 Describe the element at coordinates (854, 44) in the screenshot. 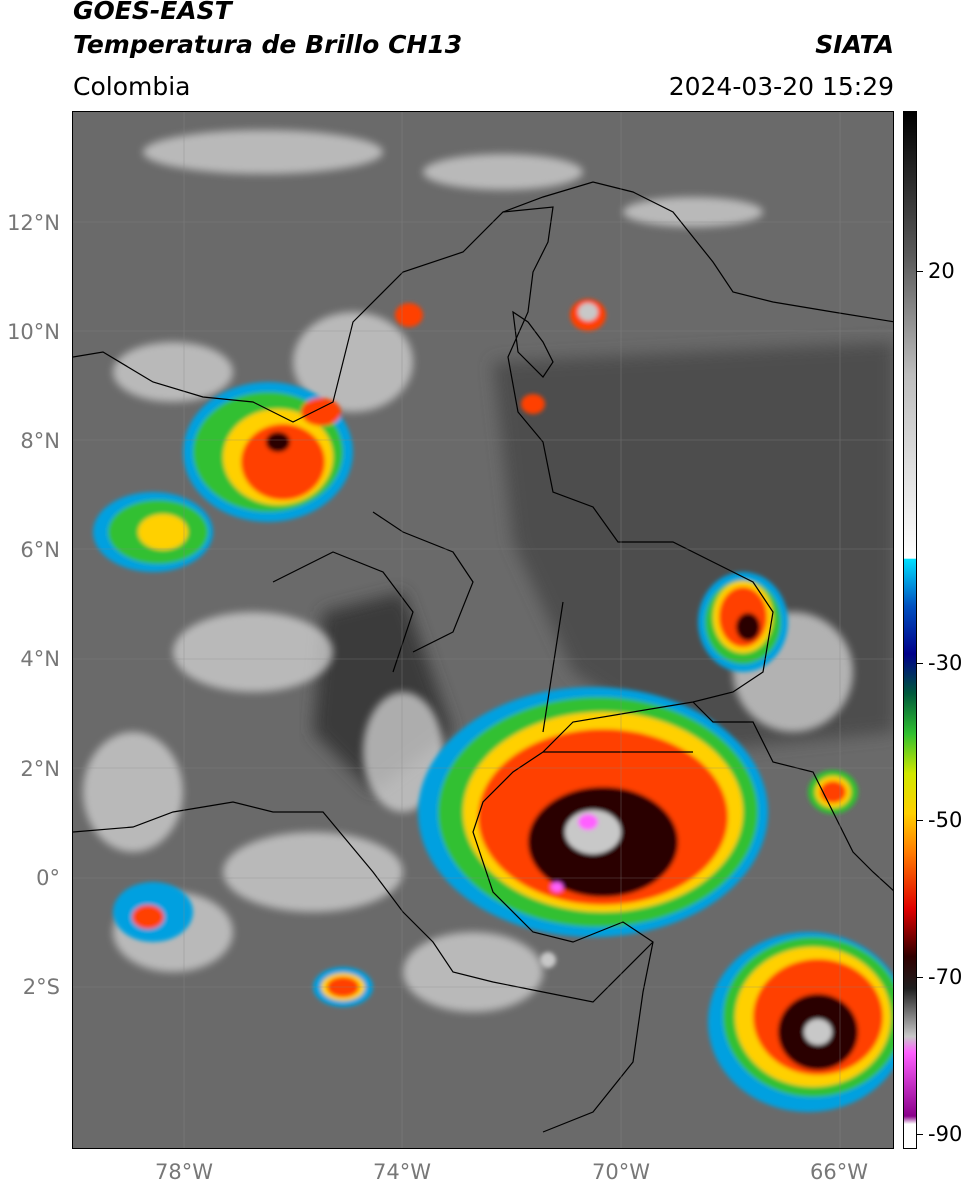

I see `agency-label: SIATA` at that location.